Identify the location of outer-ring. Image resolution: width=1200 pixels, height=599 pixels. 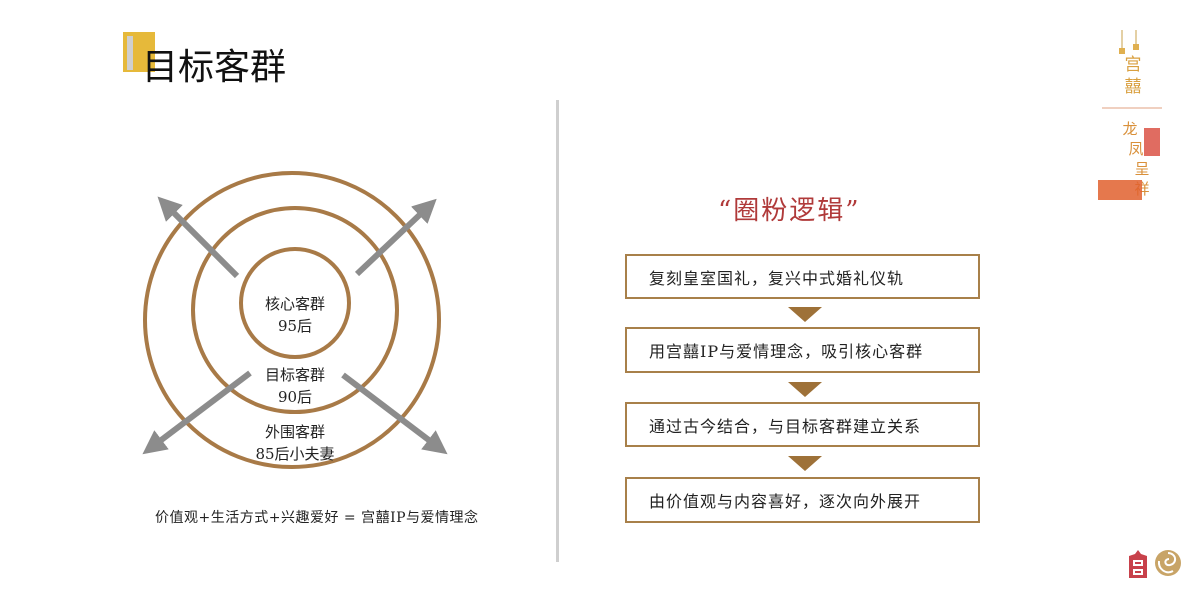
(292, 320).